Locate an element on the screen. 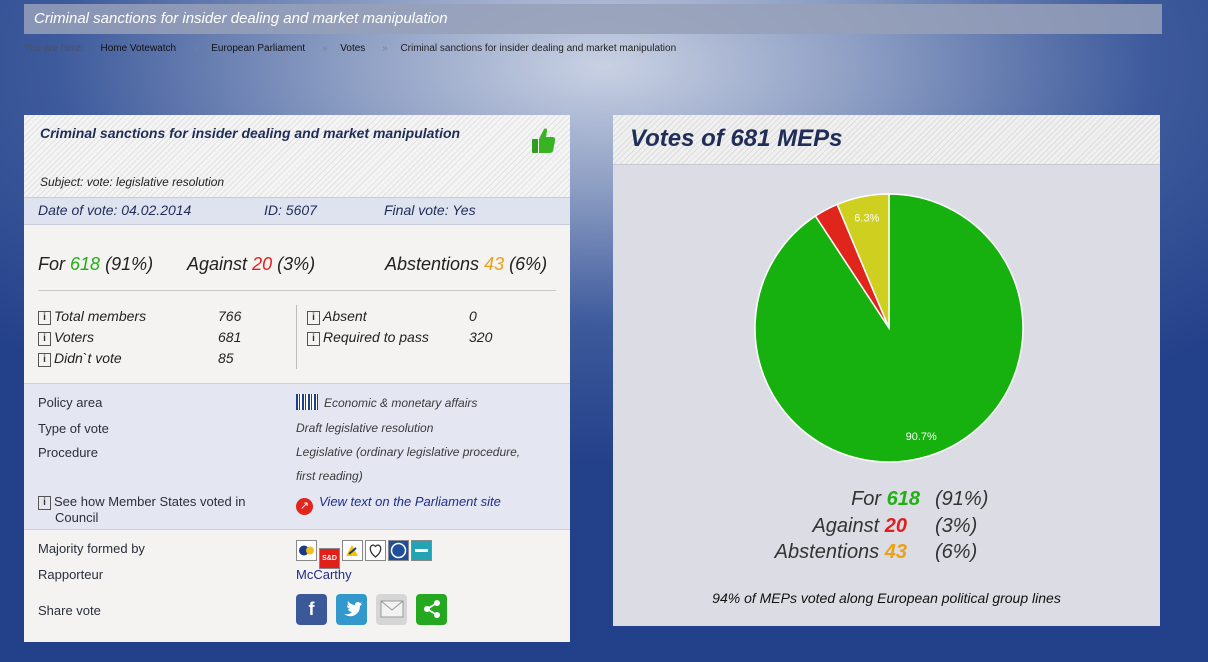 The width and height of the screenshot is (1208, 662). legend-percent: (6%) is located at coordinates (956, 552).